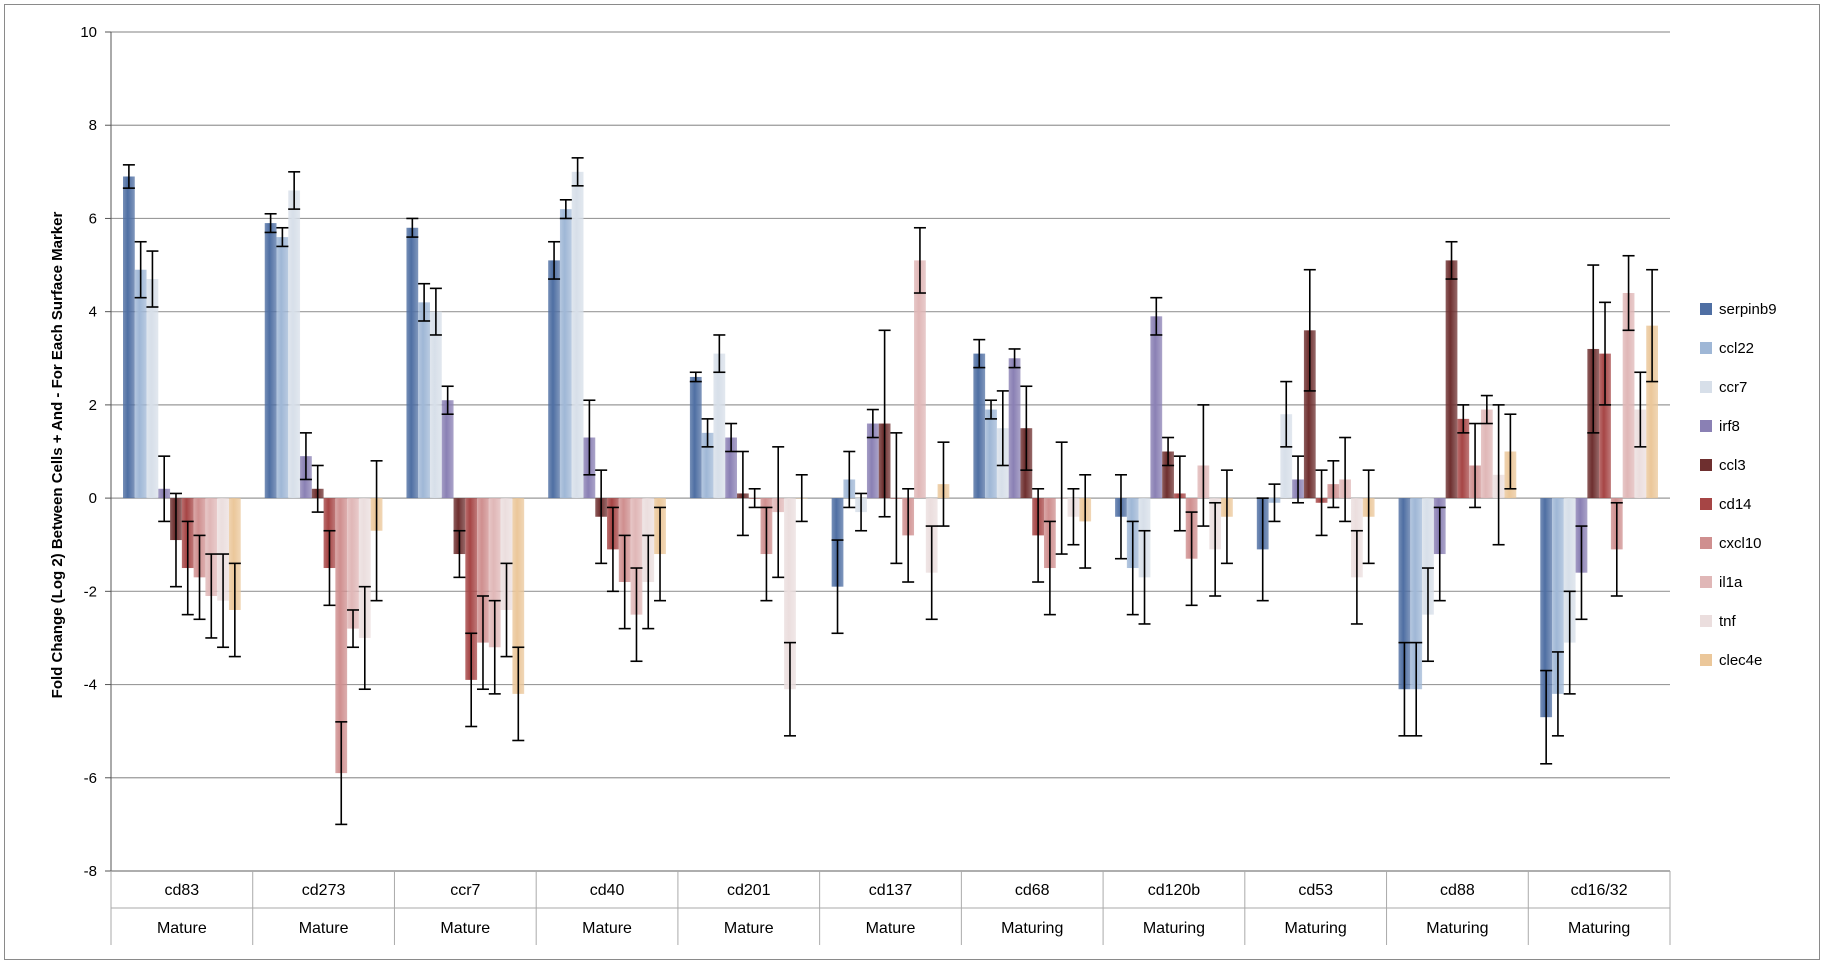 The width and height of the screenshot is (1826, 967). I want to click on errorbar-irf8-cd83, so click(164, 489).